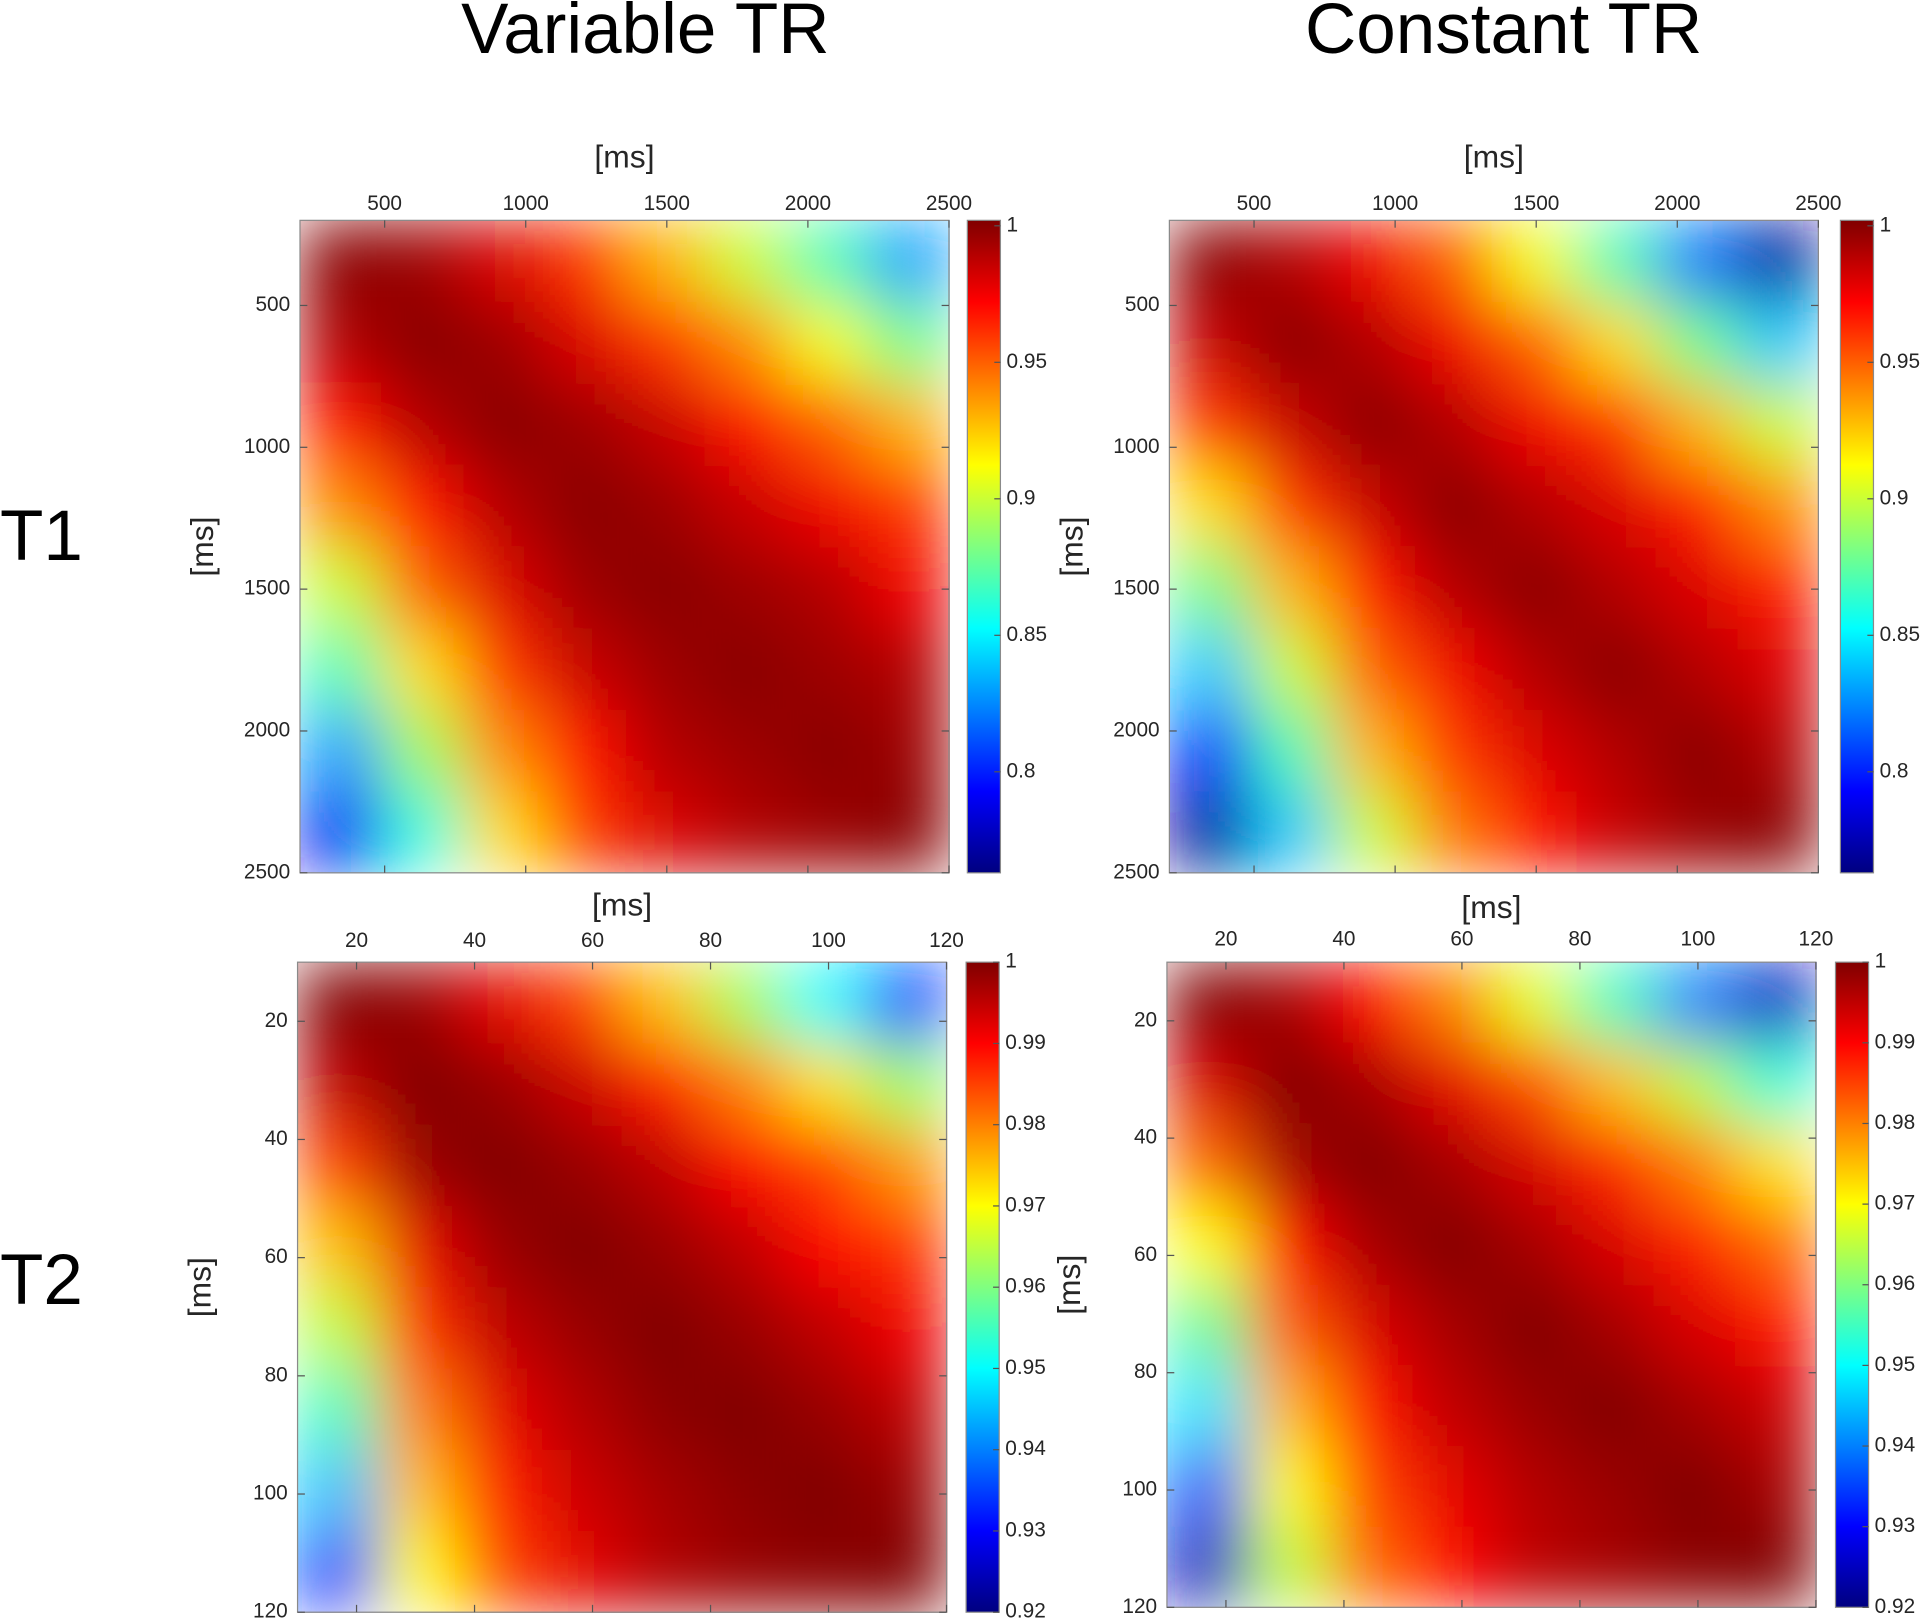 The image size is (1920, 1622). What do you see at coordinates (1145, 1137) in the screenshot?
I see `y-tick-label: 40` at bounding box center [1145, 1137].